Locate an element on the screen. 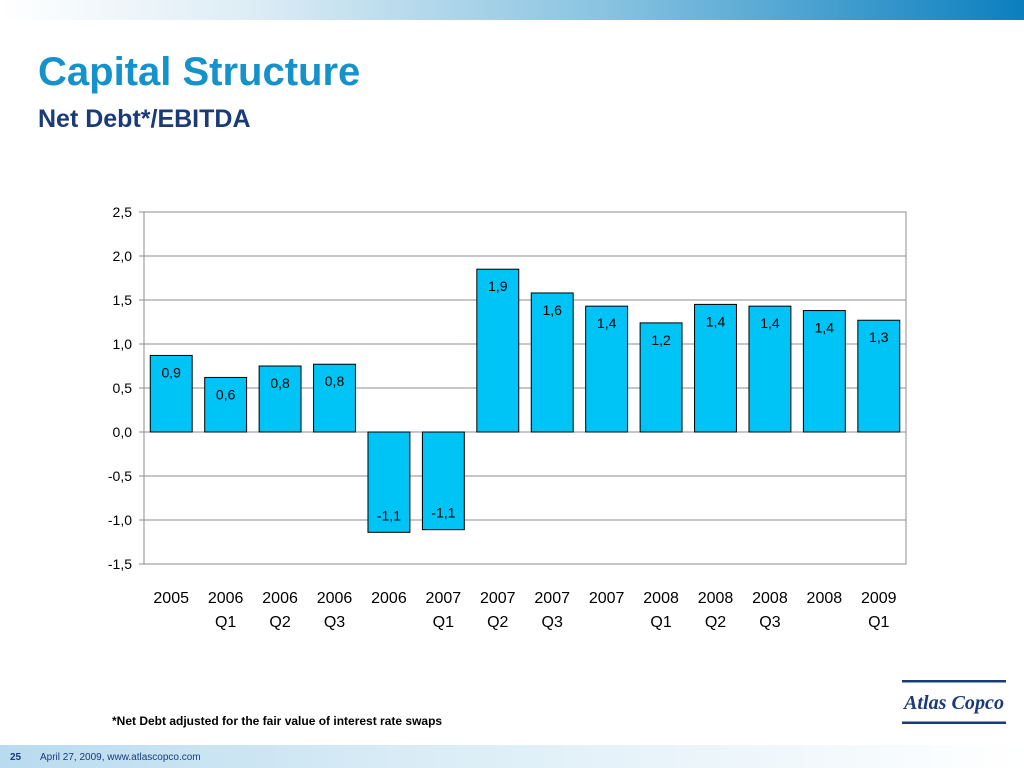  y-tick-label: 2,5 is located at coordinates (123, 212).